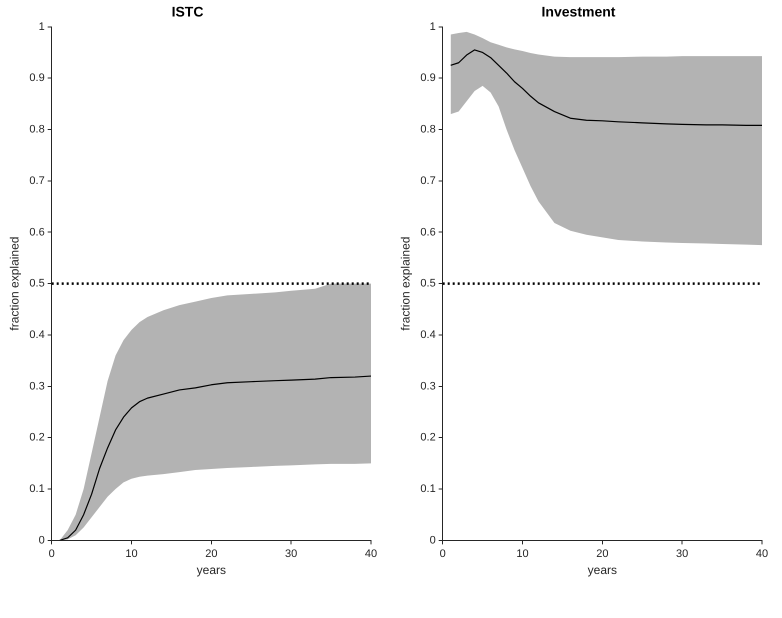 This screenshot has height=618, width=782. Describe the element at coordinates (188, 11) in the screenshot. I see `chart-title: ISTC` at that location.